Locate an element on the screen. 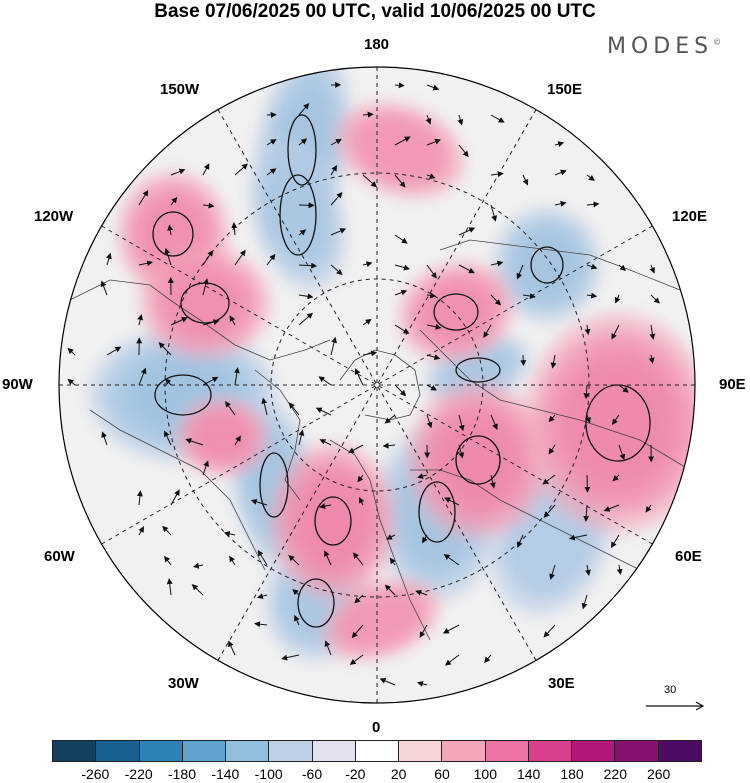  brand-text: MODES is located at coordinates (660, 46).